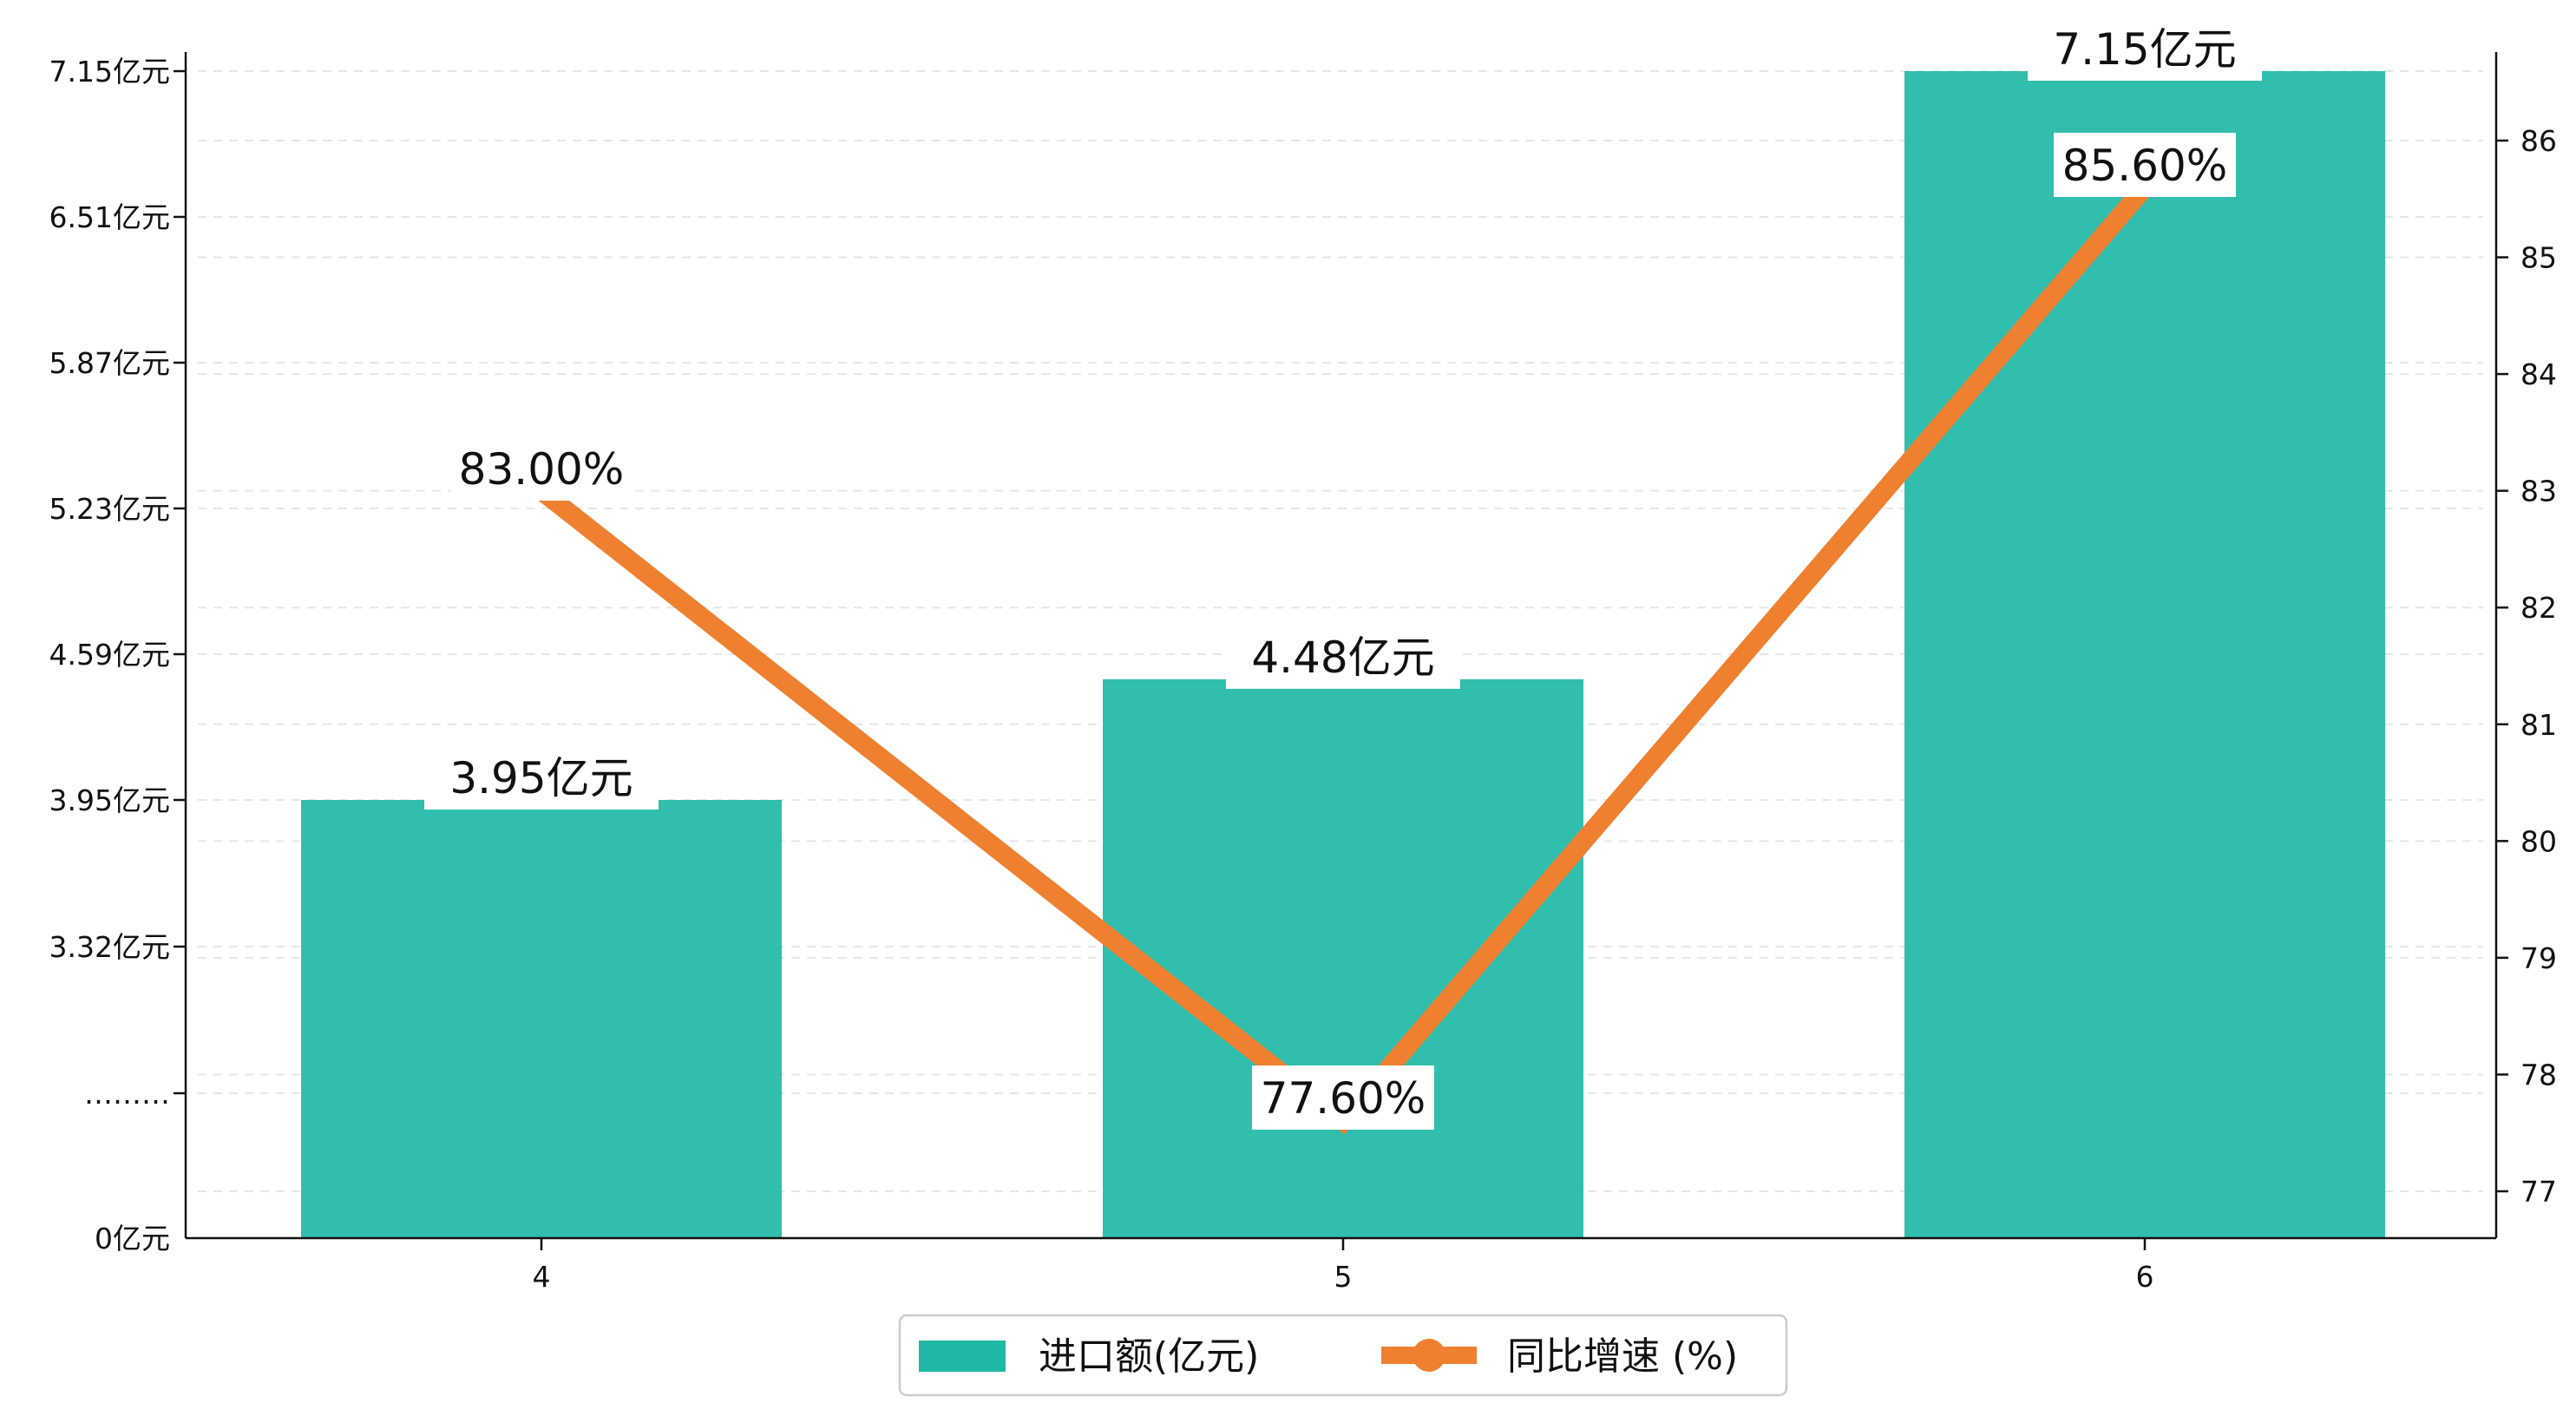 Image resolution: width=2576 pixels, height=1416 pixels. Describe the element at coordinates (2538, 374) in the screenshot. I see `right-tick-label: 84` at that location.